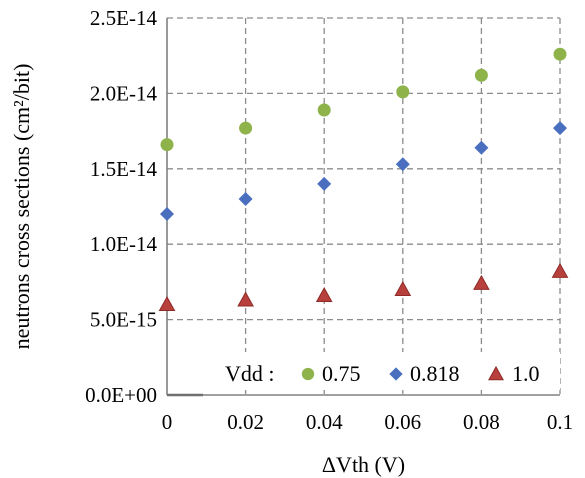  I want to click on legend-marker-triangle, so click(496, 373).